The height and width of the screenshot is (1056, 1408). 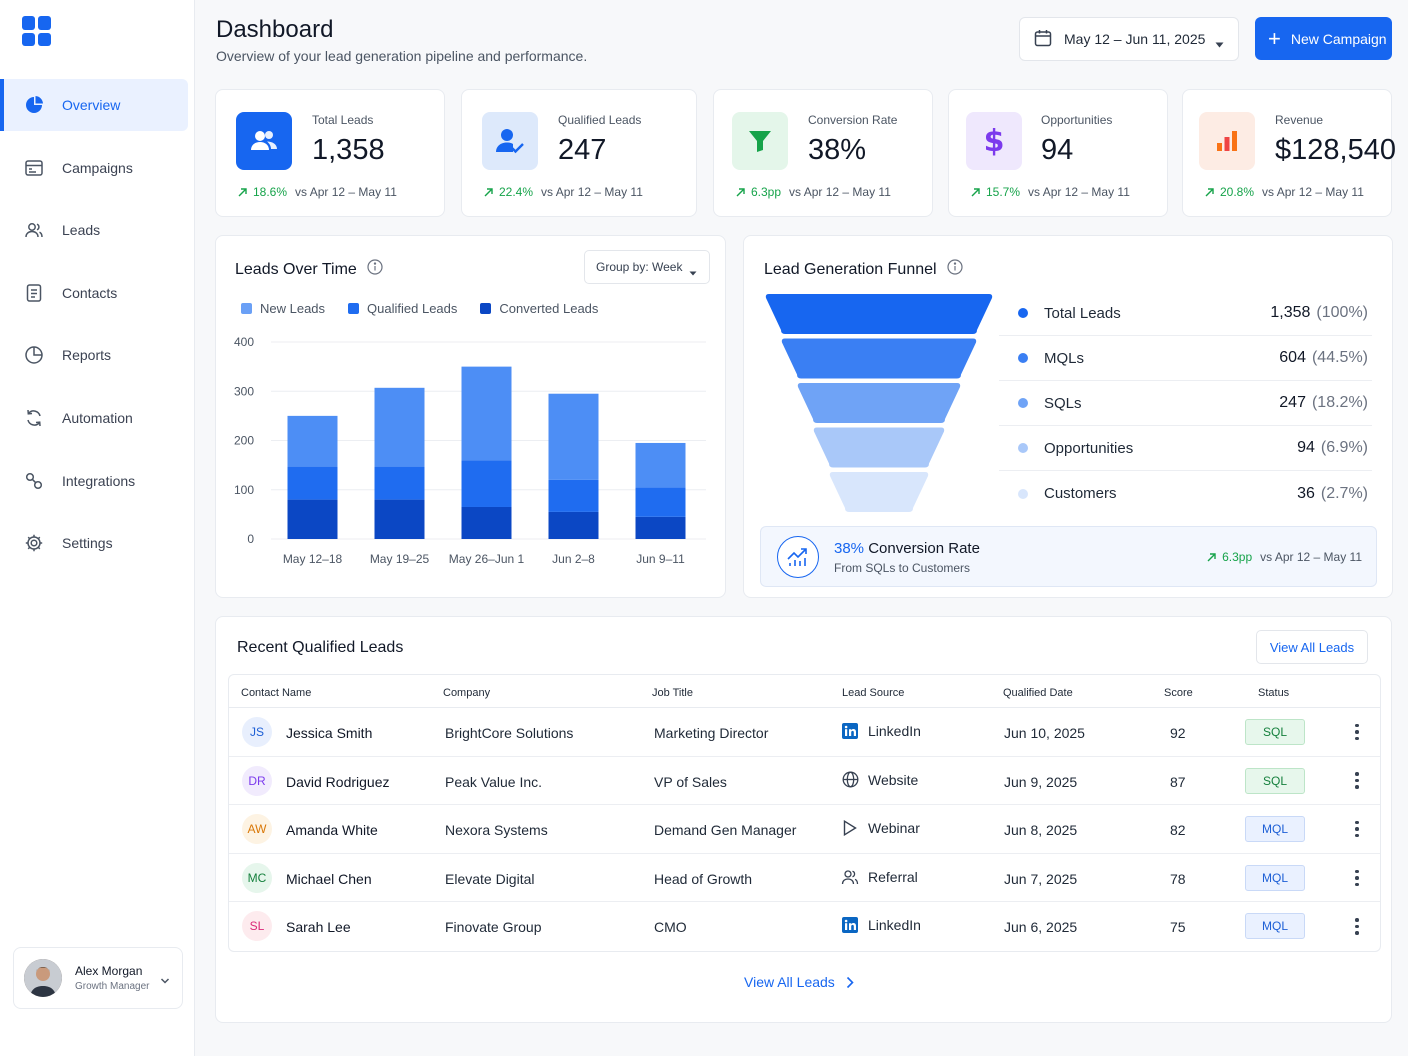 I want to click on column-header: Job Title, so click(x=672, y=693).